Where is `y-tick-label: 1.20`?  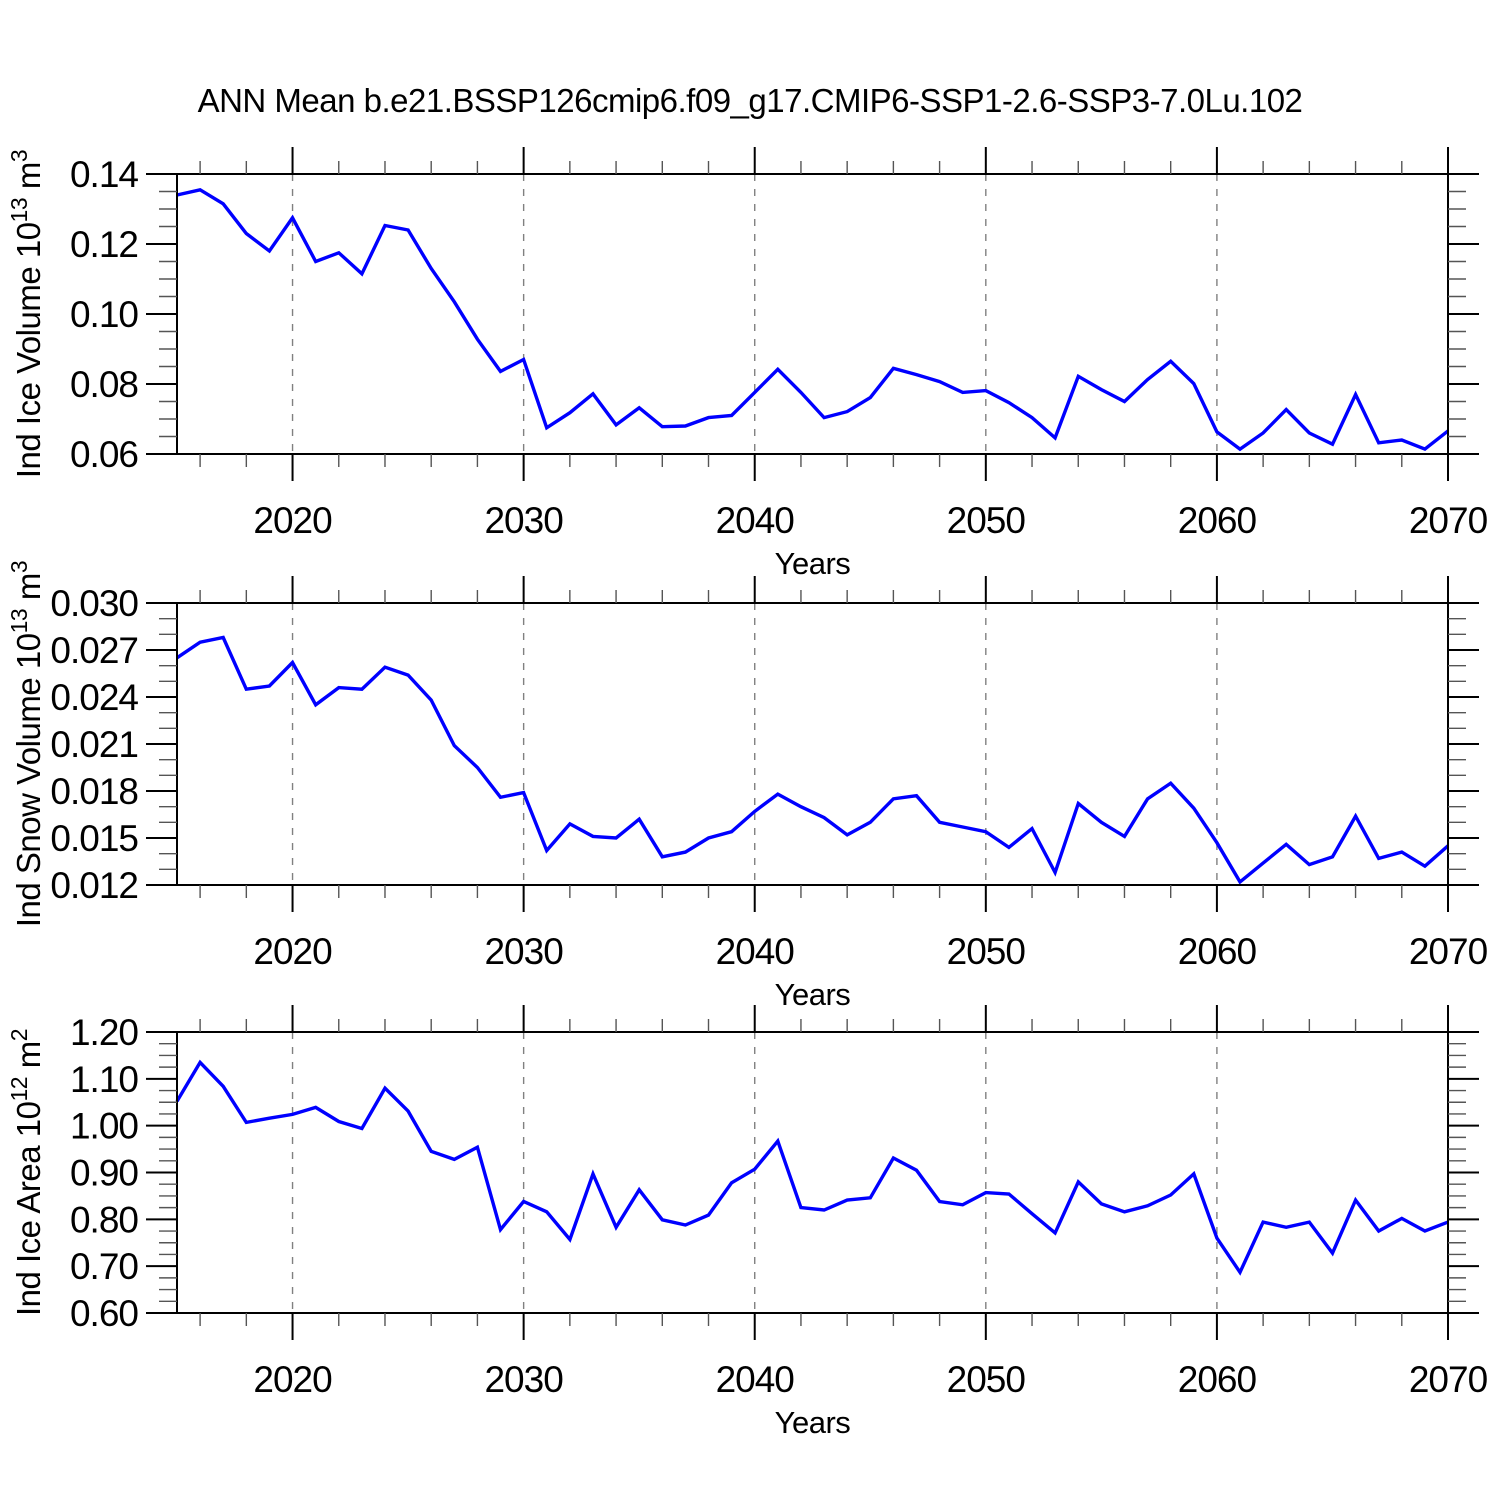
y-tick-label: 1.20 is located at coordinates (104, 1032).